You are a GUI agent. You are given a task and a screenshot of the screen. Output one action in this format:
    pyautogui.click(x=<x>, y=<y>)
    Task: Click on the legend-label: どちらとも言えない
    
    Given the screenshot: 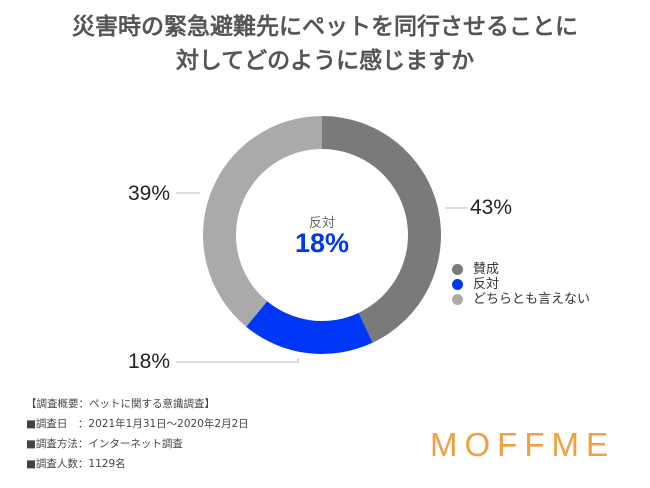 What is the action you would take?
    pyautogui.click(x=532, y=299)
    